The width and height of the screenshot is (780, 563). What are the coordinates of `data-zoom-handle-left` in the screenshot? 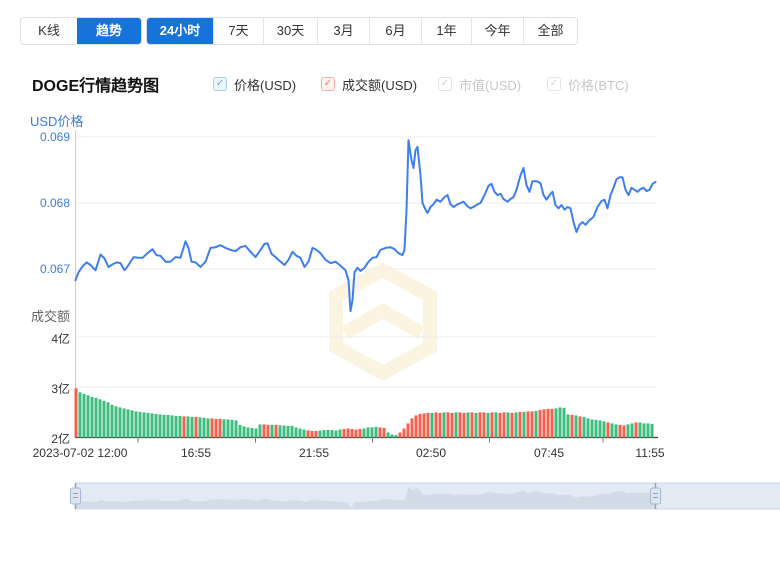 It's located at (75, 496).